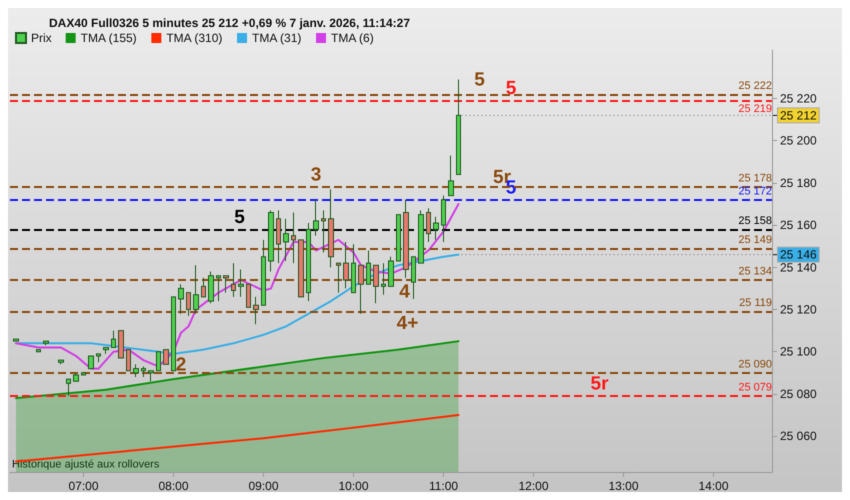 Image resolution: width=850 pixels, height=500 pixels. Describe the element at coordinates (443, 486) in the screenshot. I see `x-tick-label: 11:00` at that location.